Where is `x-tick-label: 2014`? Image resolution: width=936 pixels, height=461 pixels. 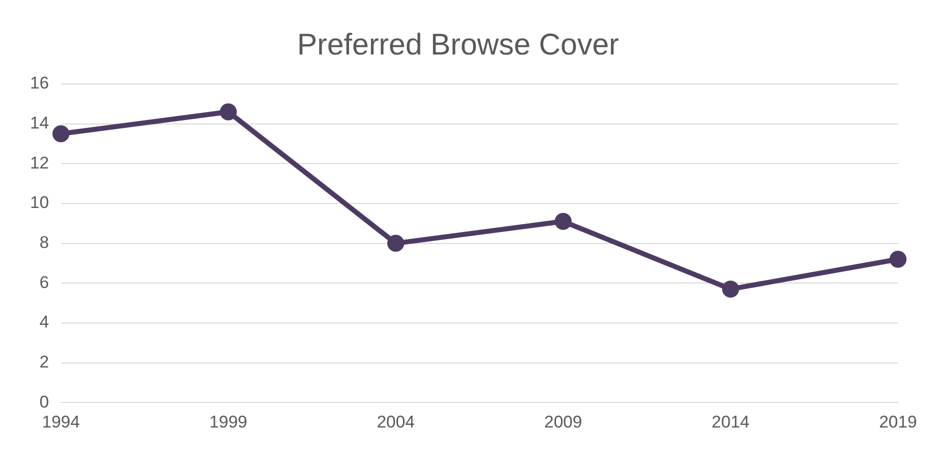
x-tick-label: 2014 is located at coordinates (731, 422).